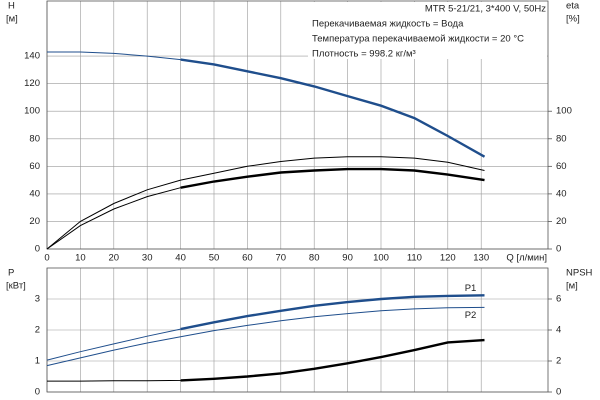  What do you see at coordinates (46, 258) in the screenshot?
I see `x-tick-label: 0` at bounding box center [46, 258].